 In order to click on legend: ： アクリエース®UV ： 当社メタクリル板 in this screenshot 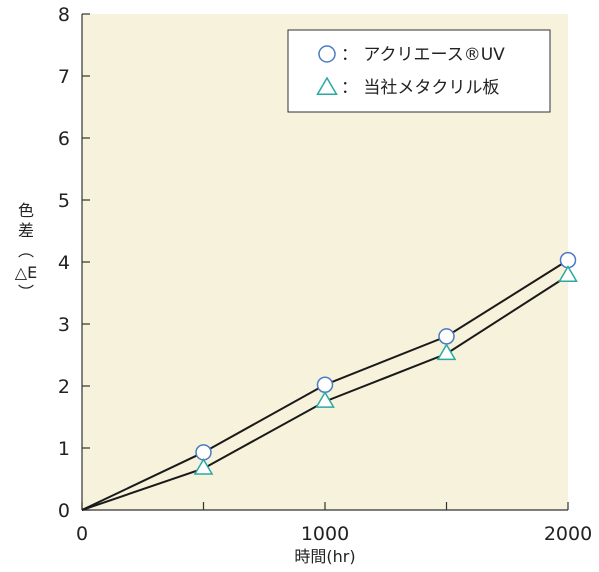, I will do `click(419, 71)`.